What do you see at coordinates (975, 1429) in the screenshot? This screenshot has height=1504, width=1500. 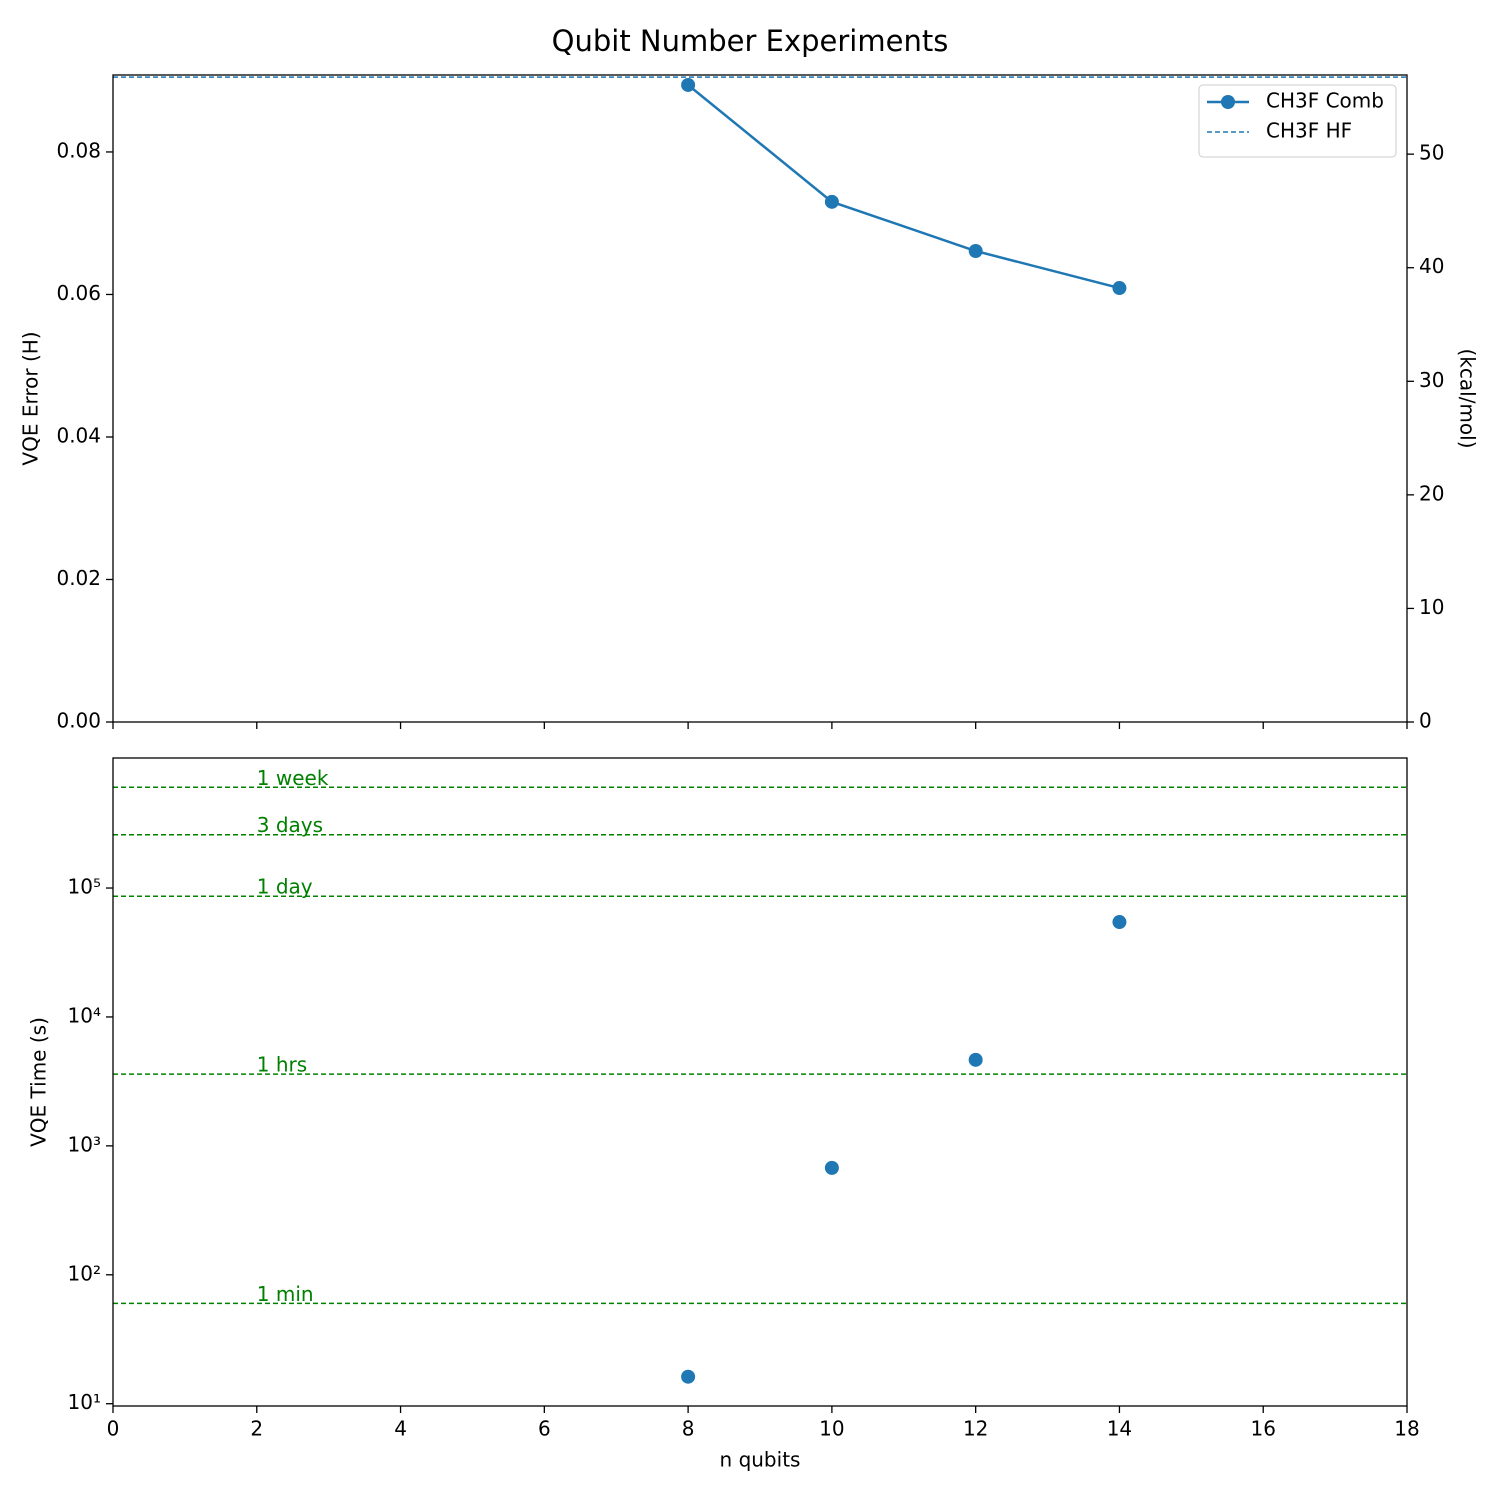 I see `x-tick-label: 12` at bounding box center [975, 1429].